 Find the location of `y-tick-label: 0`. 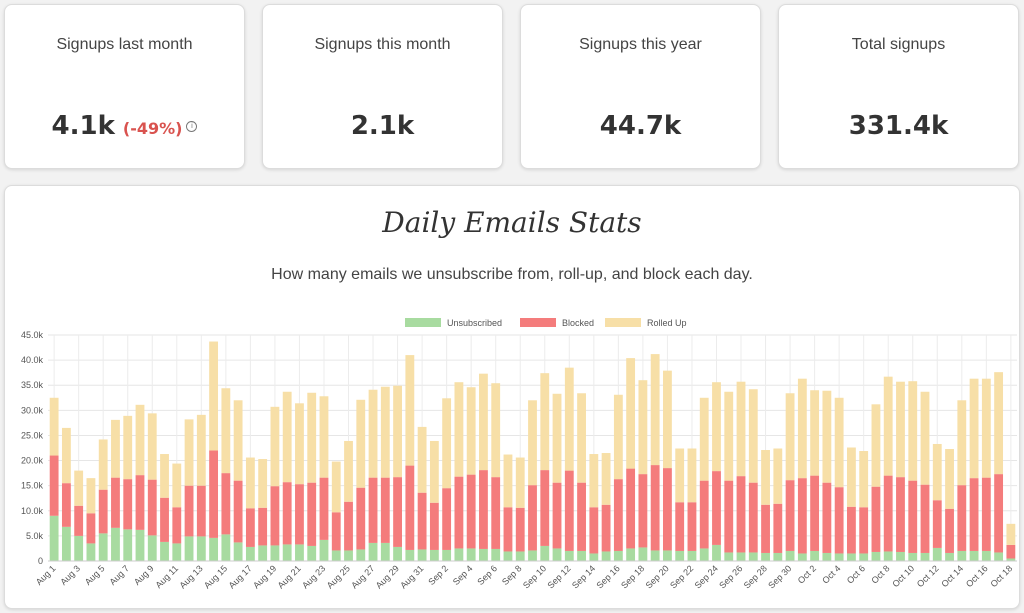

y-tick-label: 0 is located at coordinates (40, 561).